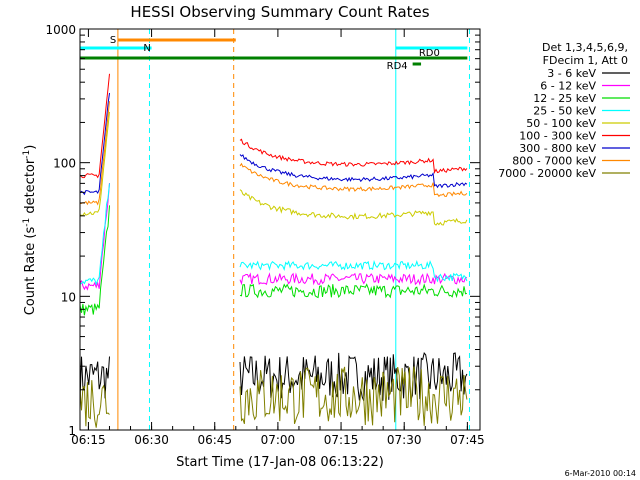  What do you see at coordinates (60, 30) in the screenshot?
I see `y-tick-label: 1000` at bounding box center [60, 30].